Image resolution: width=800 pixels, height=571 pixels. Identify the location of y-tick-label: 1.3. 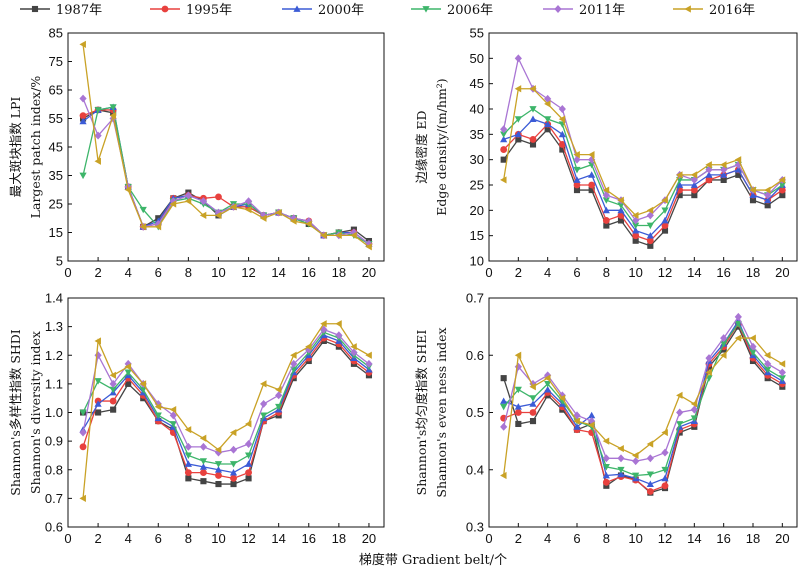
(54, 326).